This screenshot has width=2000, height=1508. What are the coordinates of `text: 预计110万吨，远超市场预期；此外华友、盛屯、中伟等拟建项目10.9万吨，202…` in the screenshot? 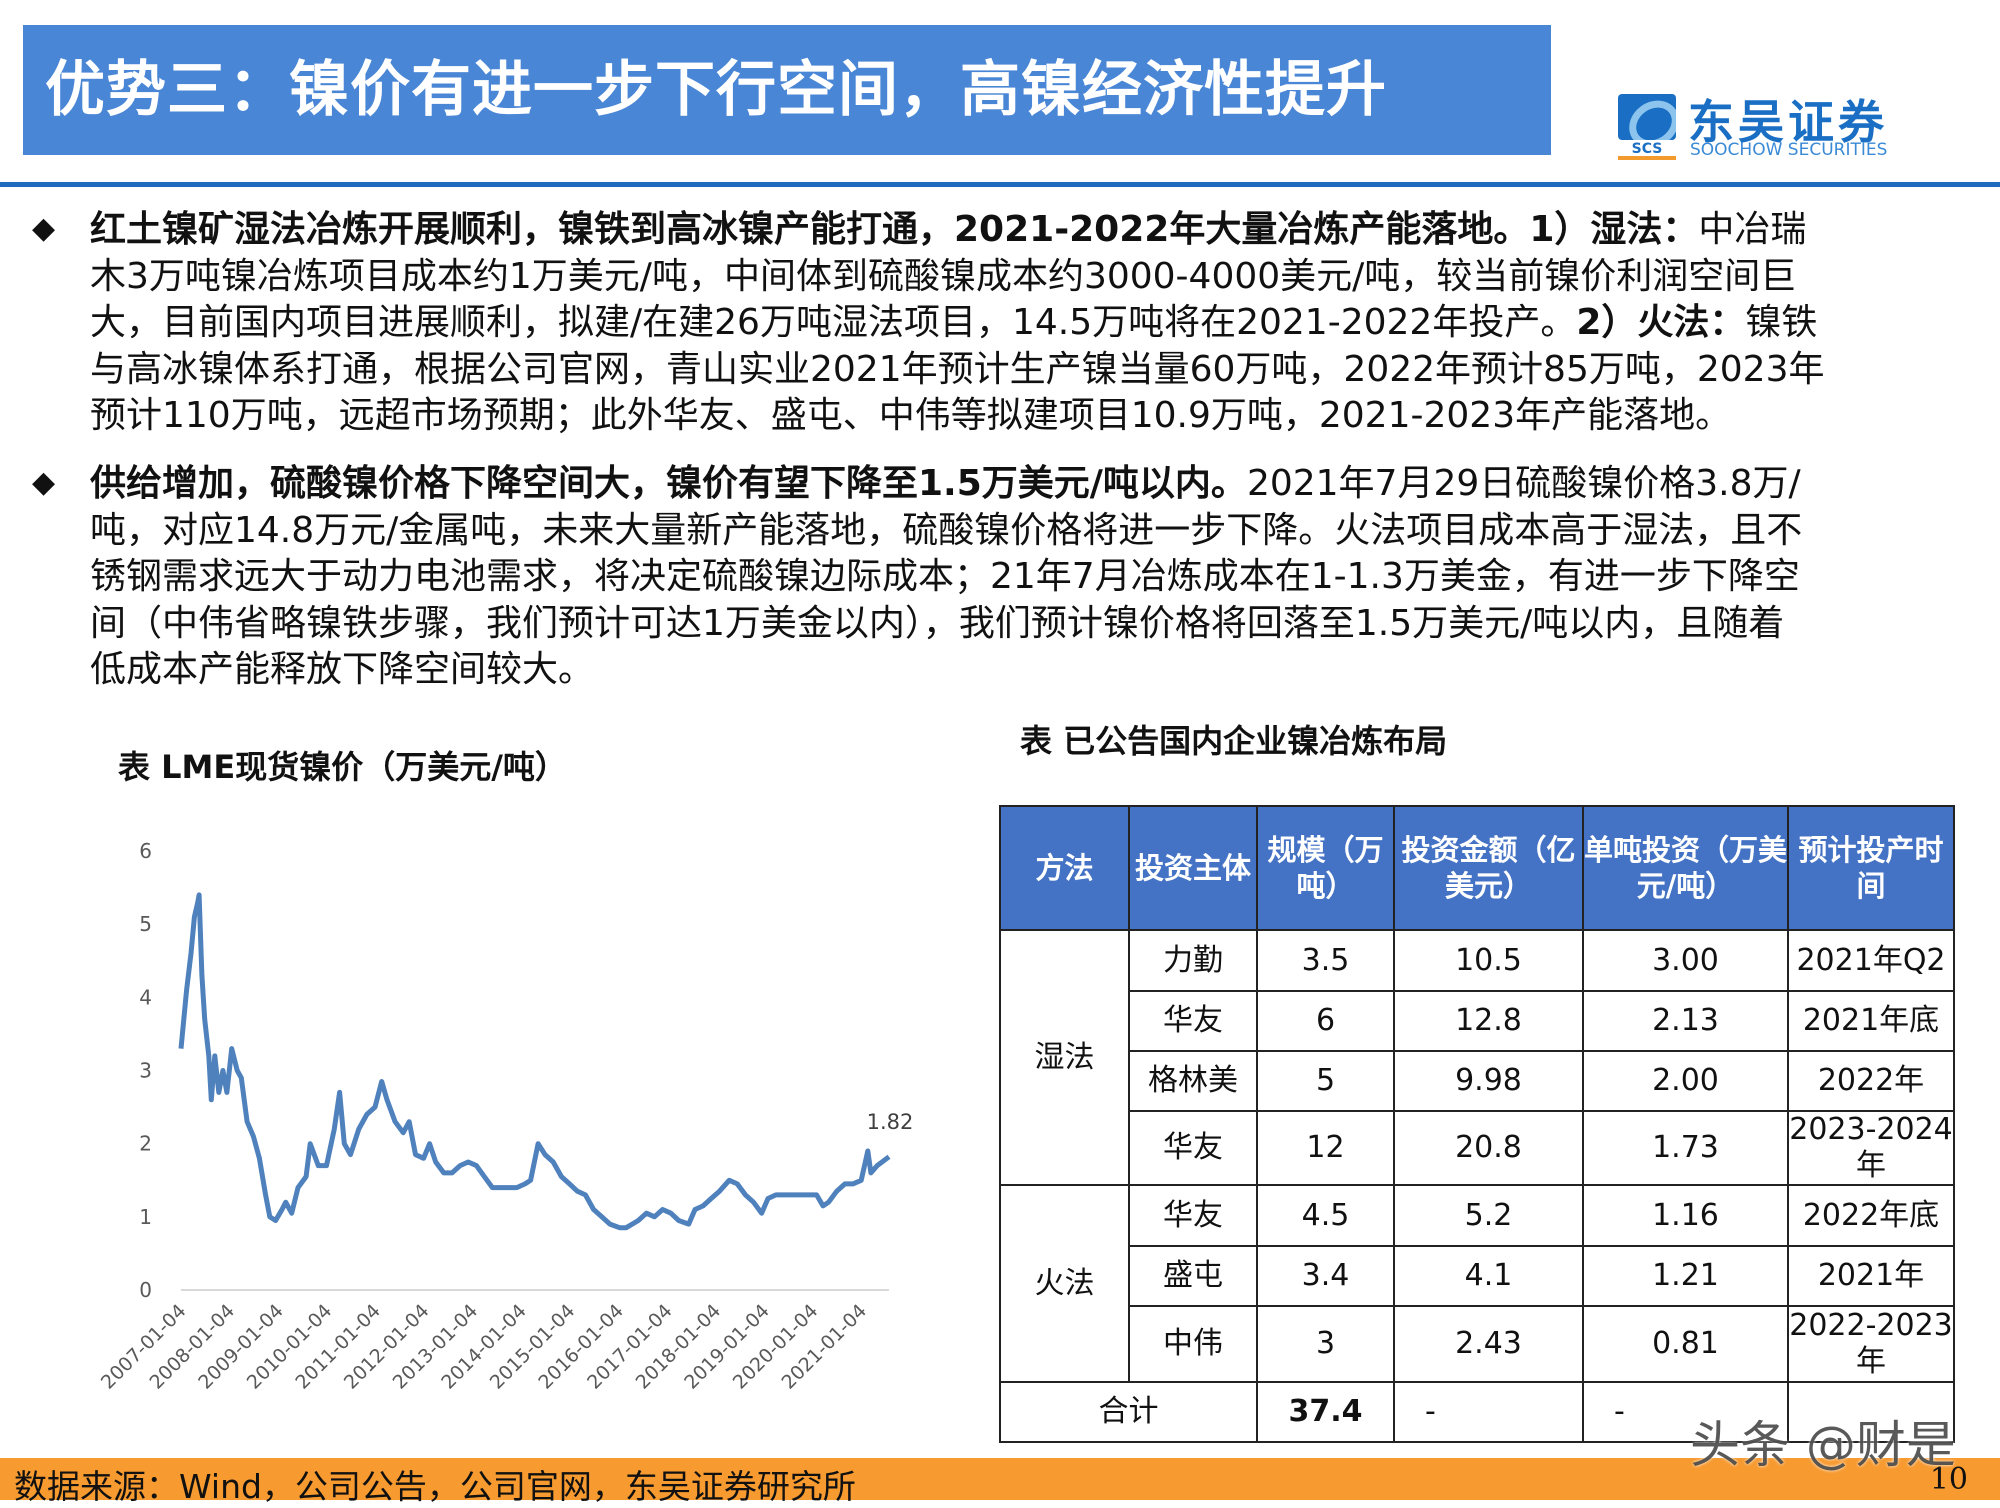 It's located at (910, 415).